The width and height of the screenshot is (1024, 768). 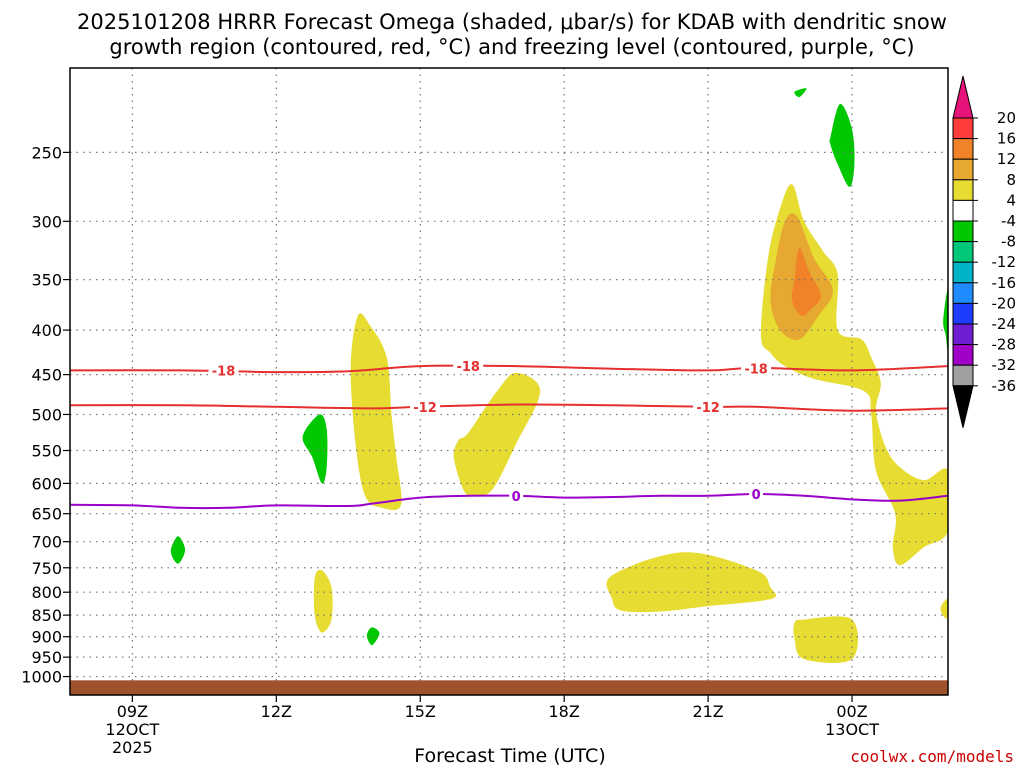 What do you see at coordinates (1006, 159) in the screenshot?
I see `colorbar-label: 12` at bounding box center [1006, 159].